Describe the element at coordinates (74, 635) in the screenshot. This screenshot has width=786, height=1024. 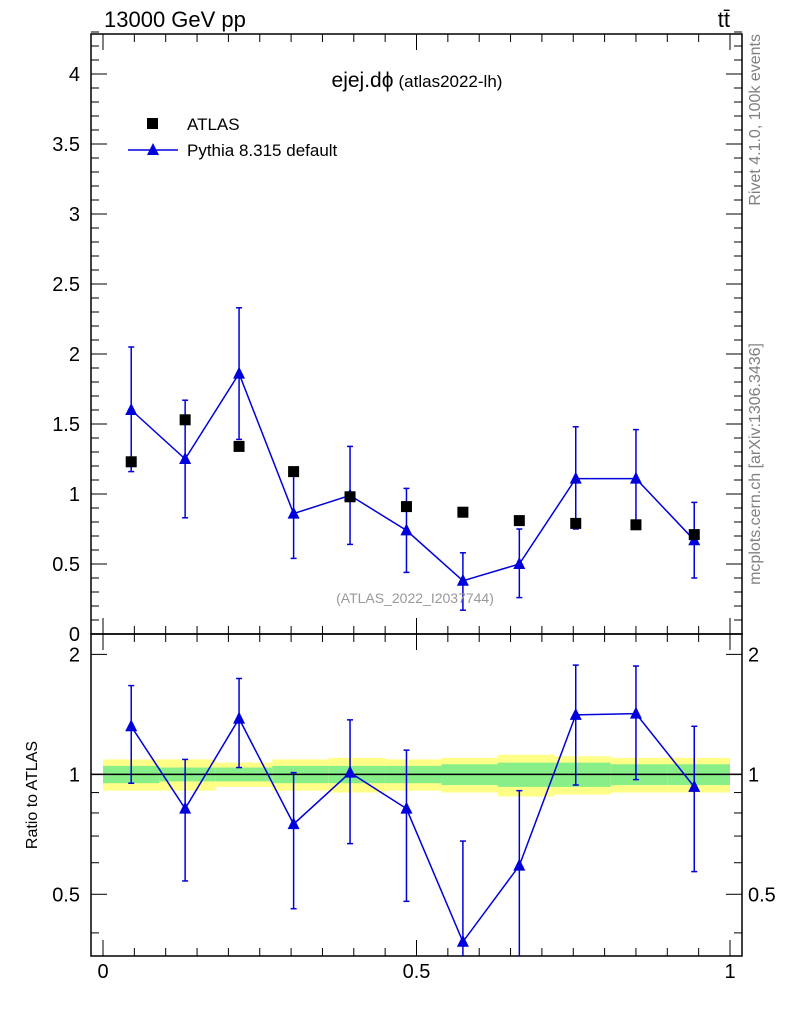
I see `main-ytick-label: 0` at that location.